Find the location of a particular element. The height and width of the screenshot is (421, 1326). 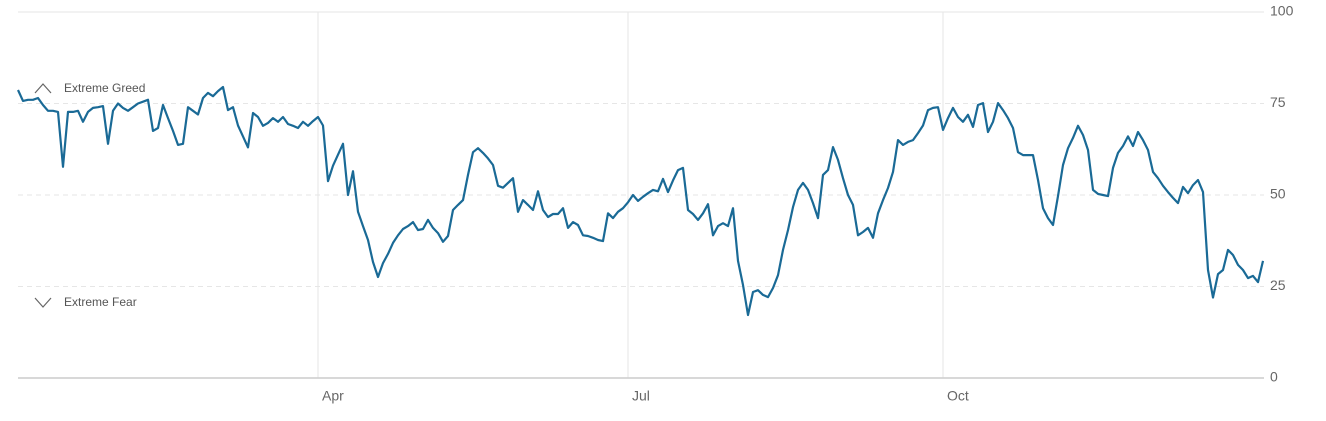

y-tick-label: 0 is located at coordinates (1274, 377).